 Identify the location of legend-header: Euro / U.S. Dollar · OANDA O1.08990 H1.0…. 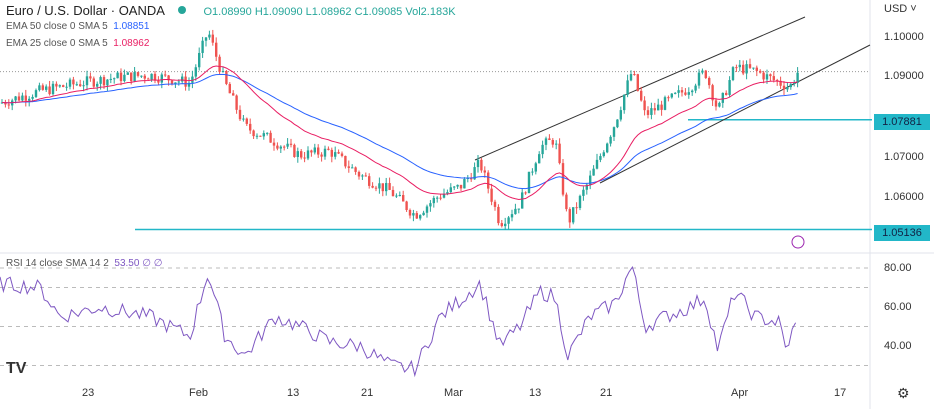
(231, 10).